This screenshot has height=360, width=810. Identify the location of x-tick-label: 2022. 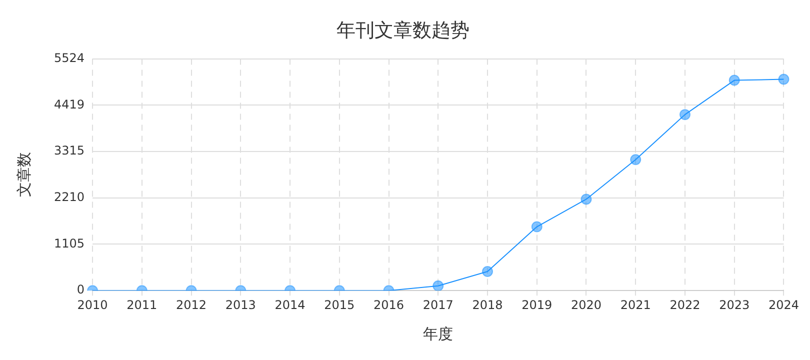
(685, 305).